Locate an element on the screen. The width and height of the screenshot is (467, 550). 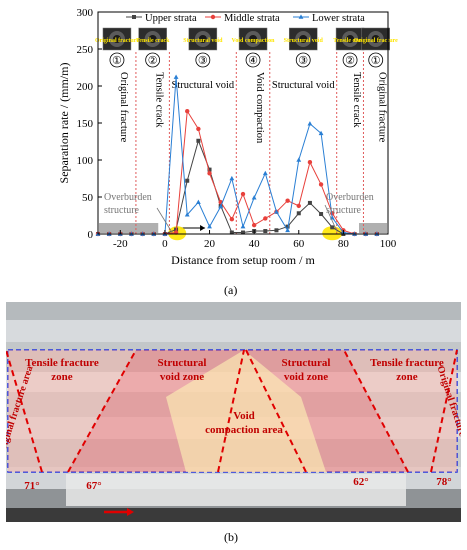
label-void-1: Void is located at coordinates (244, 416).